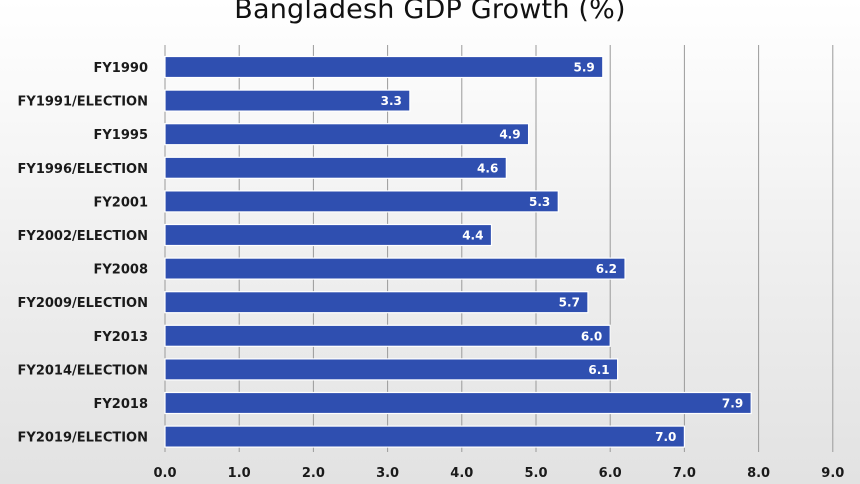 The width and height of the screenshot is (860, 484). What do you see at coordinates (461, 473) in the screenshot?
I see `x-tick-label: 4.0` at bounding box center [461, 473].